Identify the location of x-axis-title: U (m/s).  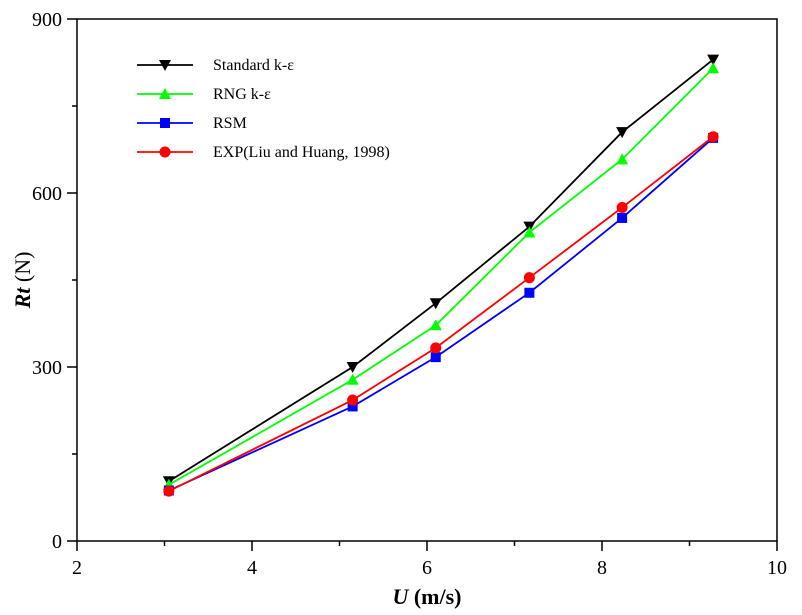
(426, 596).